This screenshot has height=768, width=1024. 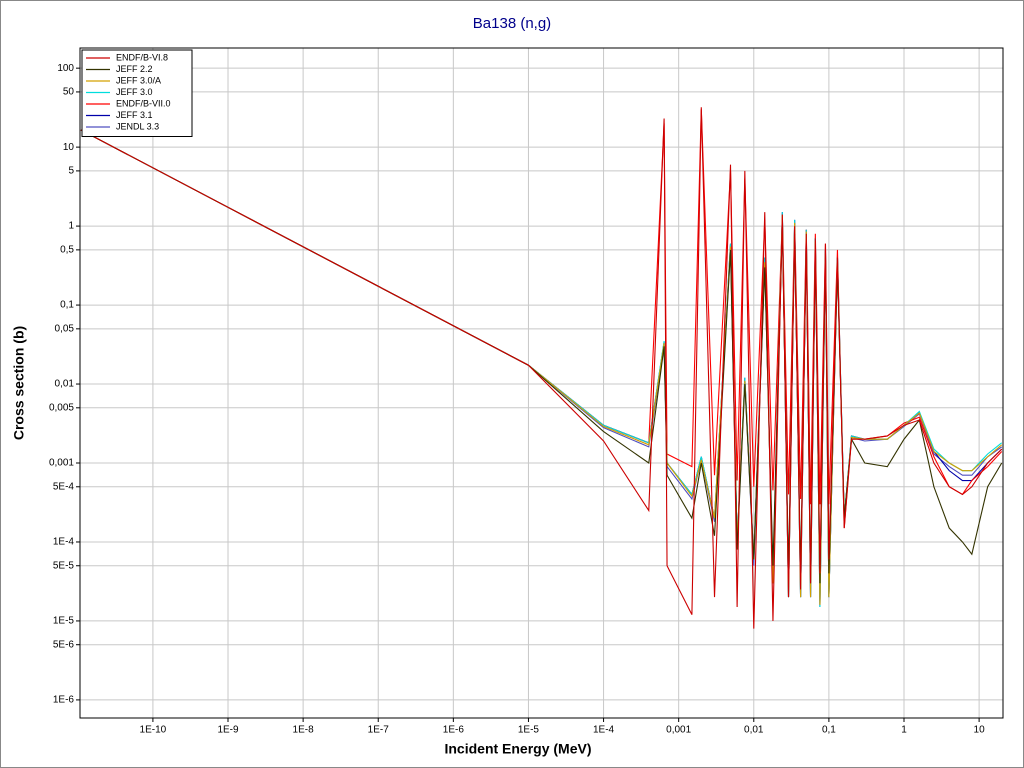 I want to click on y-tick-label: 1, so click(x=71, y=226).